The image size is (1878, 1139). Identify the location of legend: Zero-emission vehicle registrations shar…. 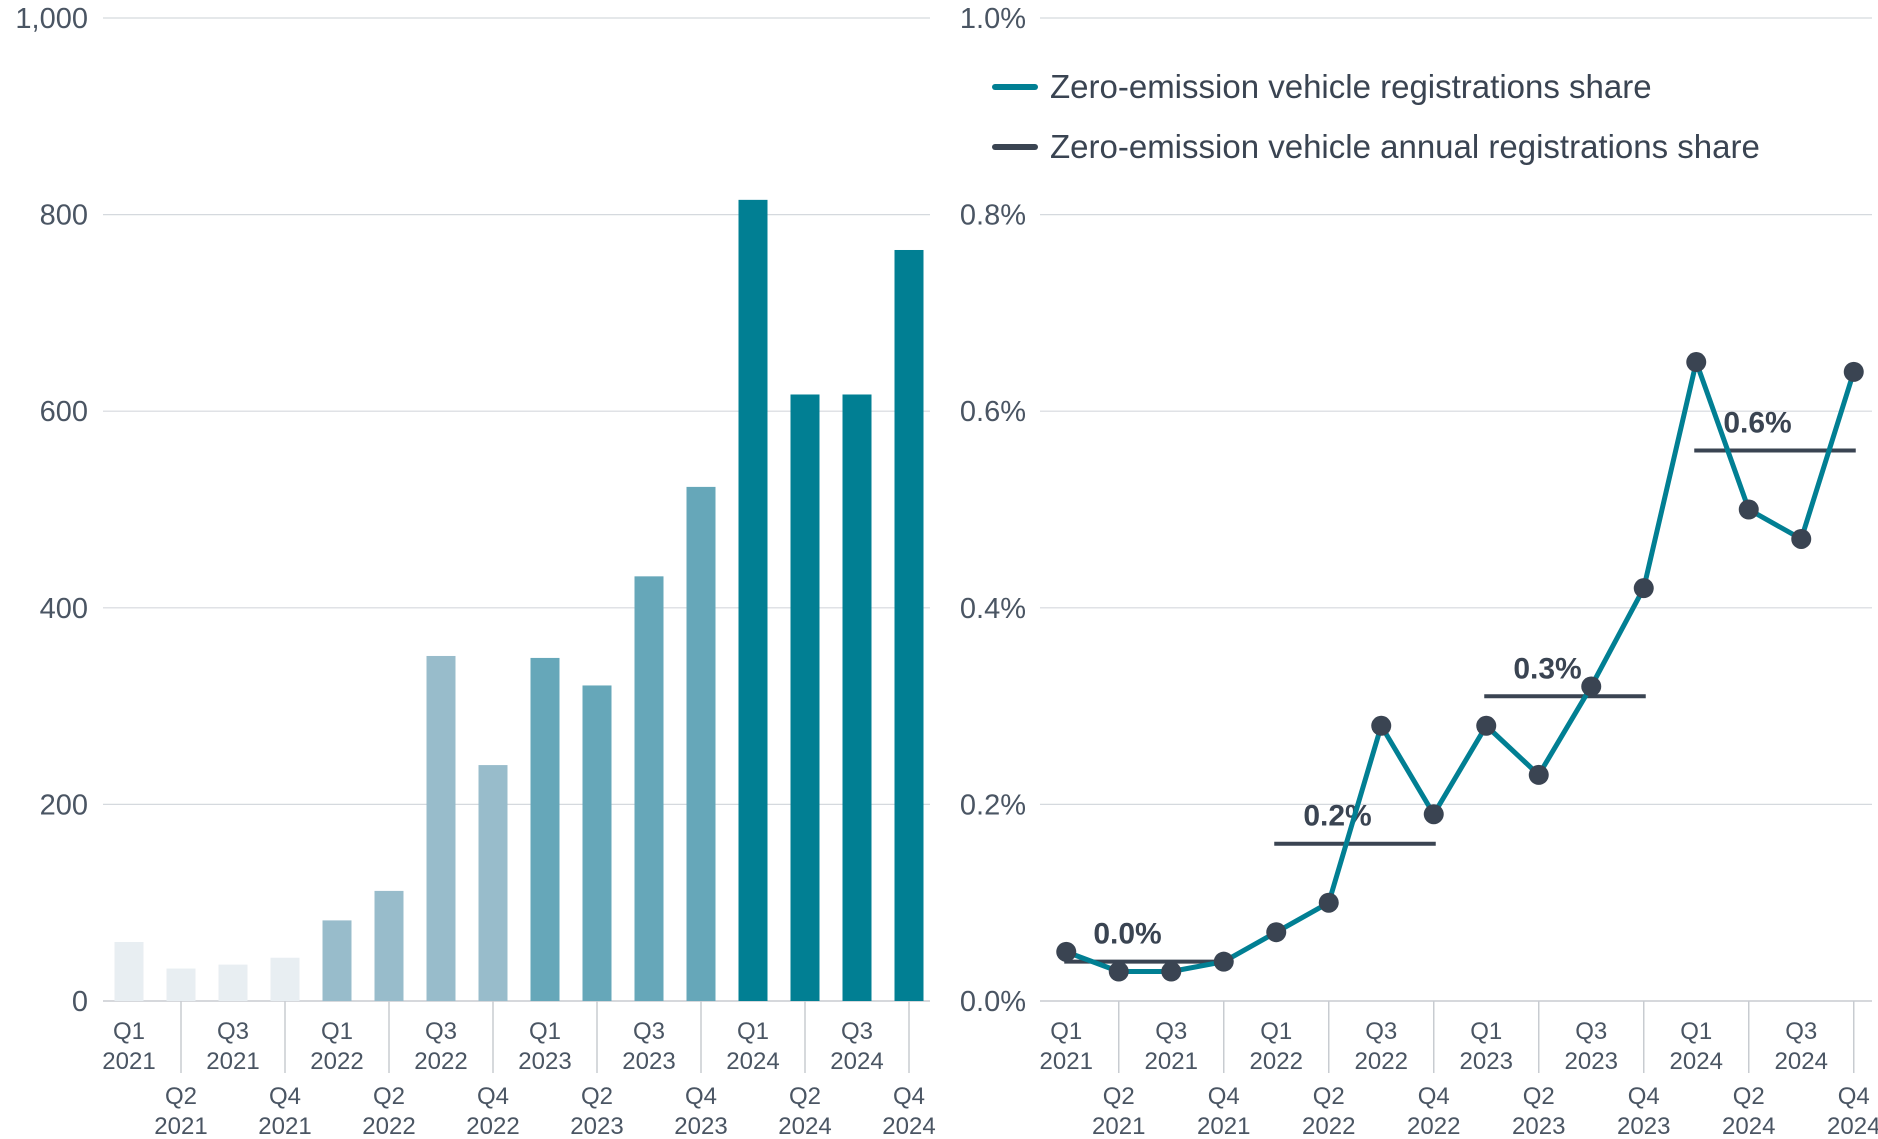
(1376, 116).